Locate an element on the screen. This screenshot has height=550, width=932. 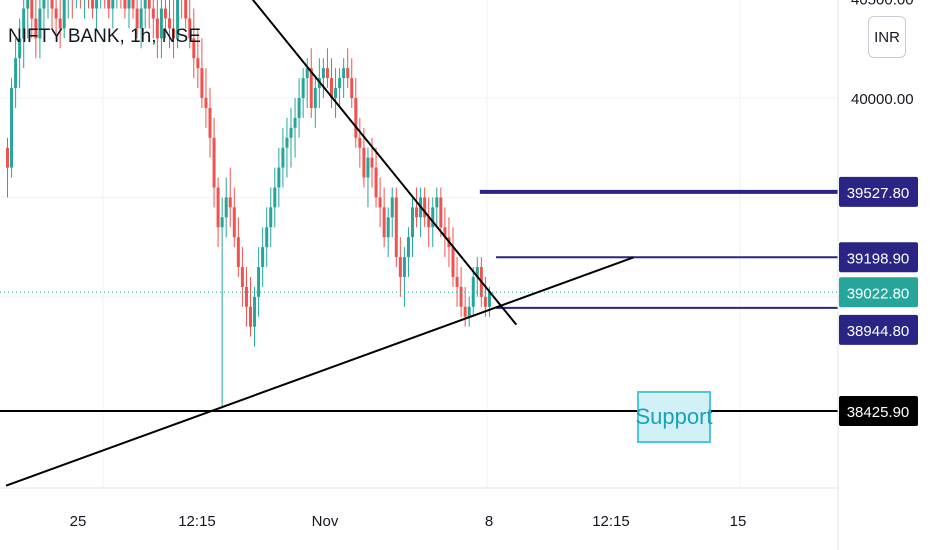
x-tick-label: Nov is located at coordinates (325, 521).